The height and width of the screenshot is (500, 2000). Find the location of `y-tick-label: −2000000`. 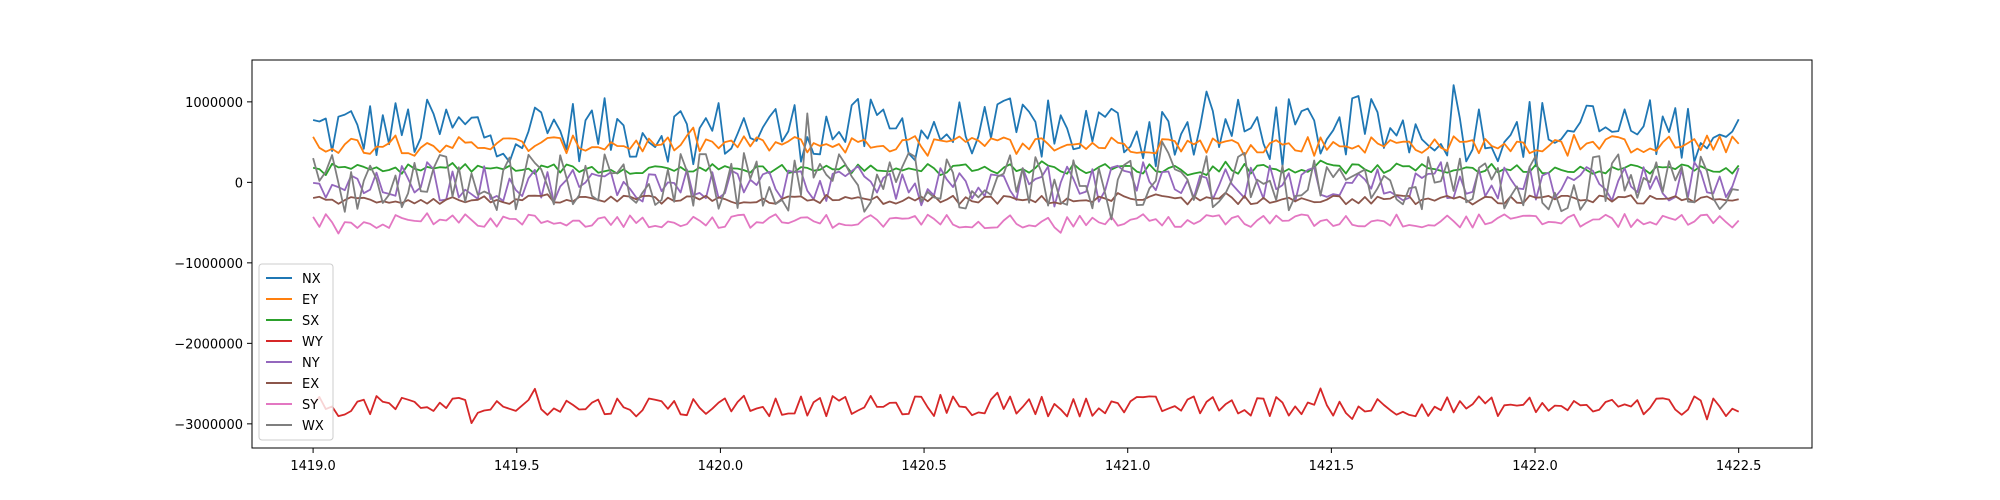

y-tick-label: −2000000 is located at coordinates (208, 344).